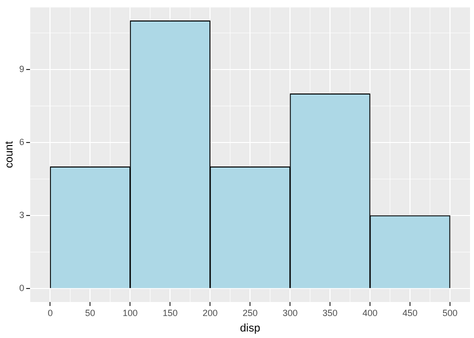 The width and height of the screenshot is (474, 338). Describe the element at coordinates (130, 313) in the screenshot. I see `x-tick-label: 100` at that location.